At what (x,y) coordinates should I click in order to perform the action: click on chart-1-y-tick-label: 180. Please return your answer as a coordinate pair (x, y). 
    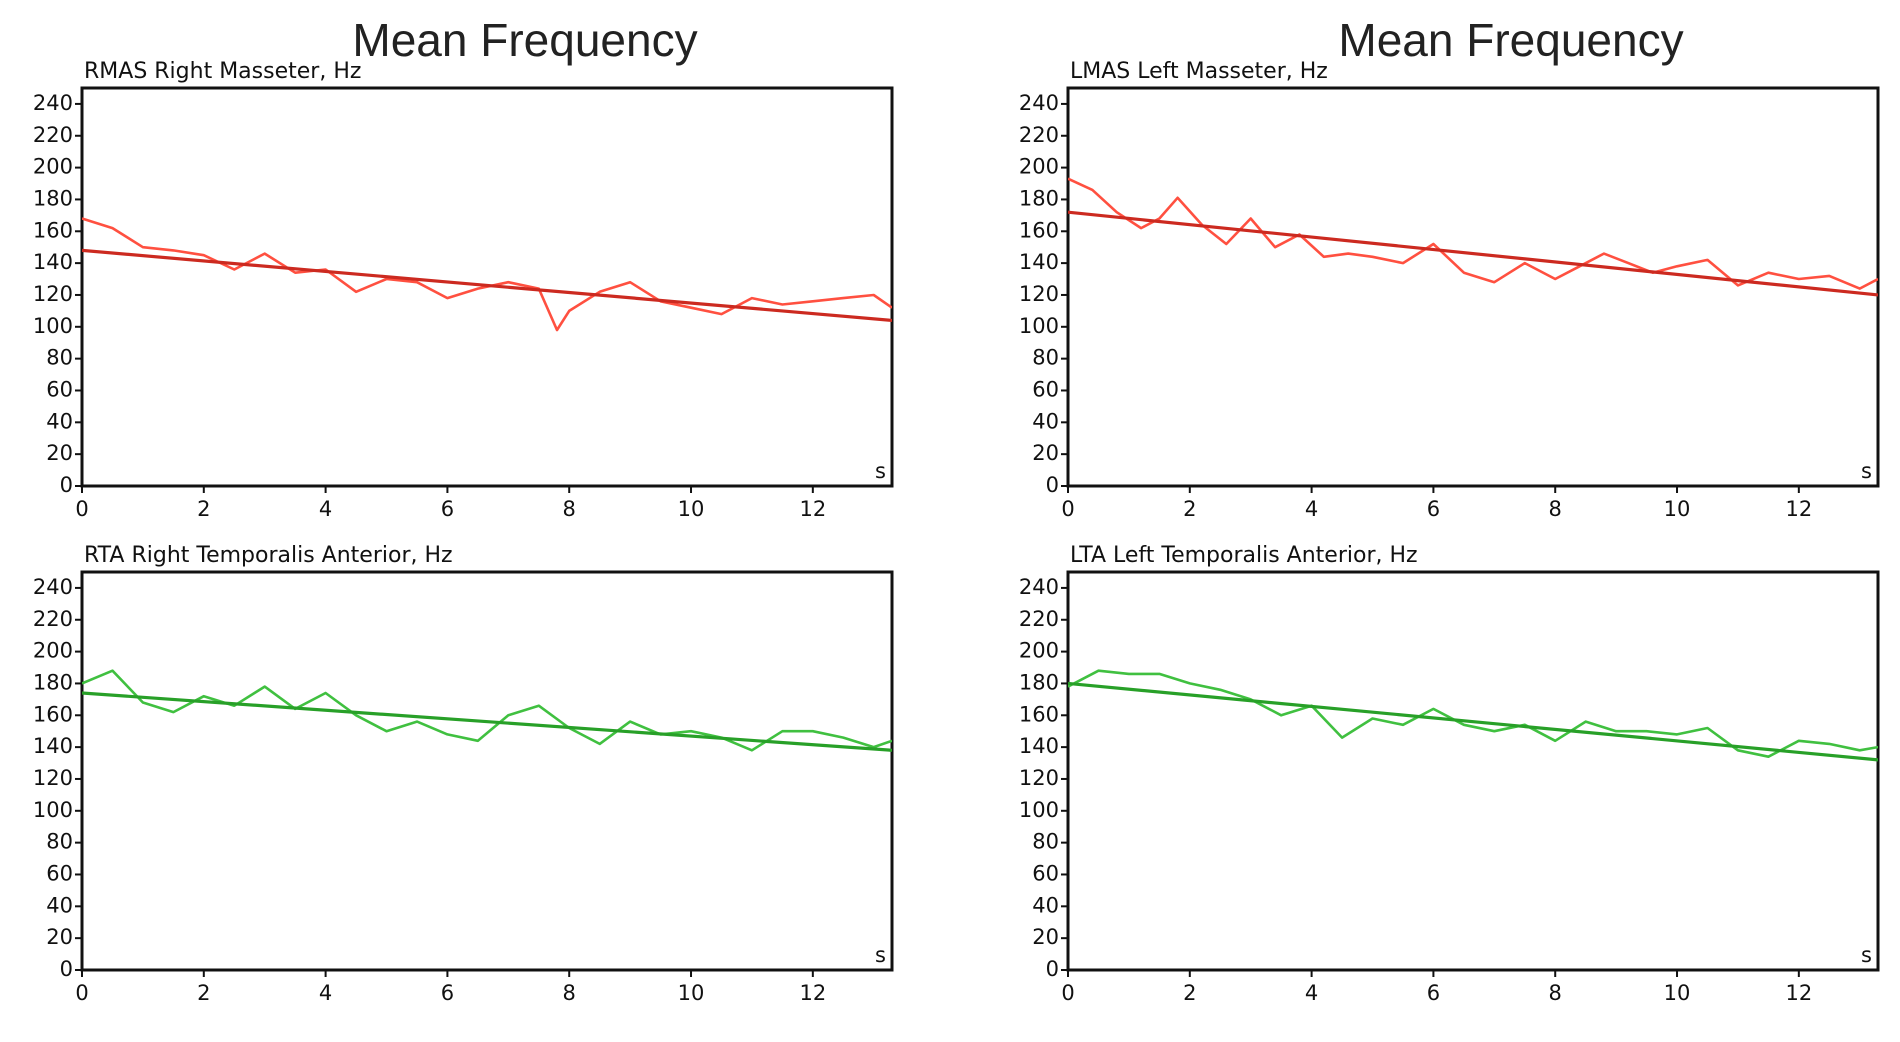
    Looking at the image, I should click on (1039, 198).